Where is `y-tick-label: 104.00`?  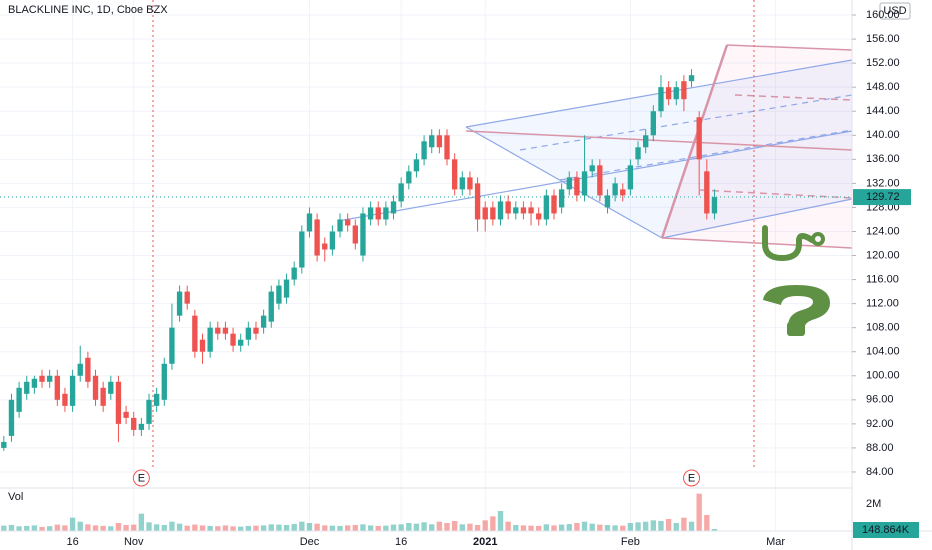
y-tick-label: 104.00 is located at coordinates (883, 352).